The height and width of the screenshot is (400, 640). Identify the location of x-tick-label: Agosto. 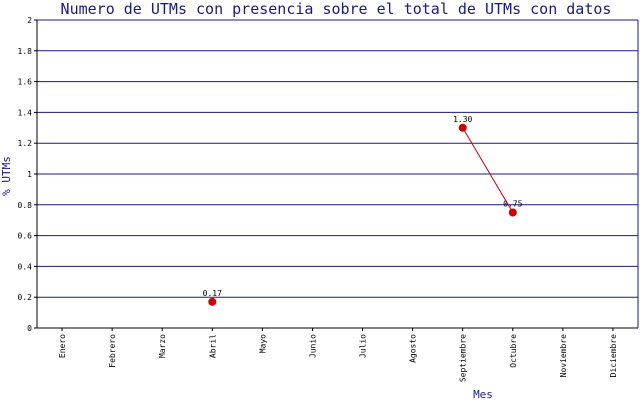
(413, 348).